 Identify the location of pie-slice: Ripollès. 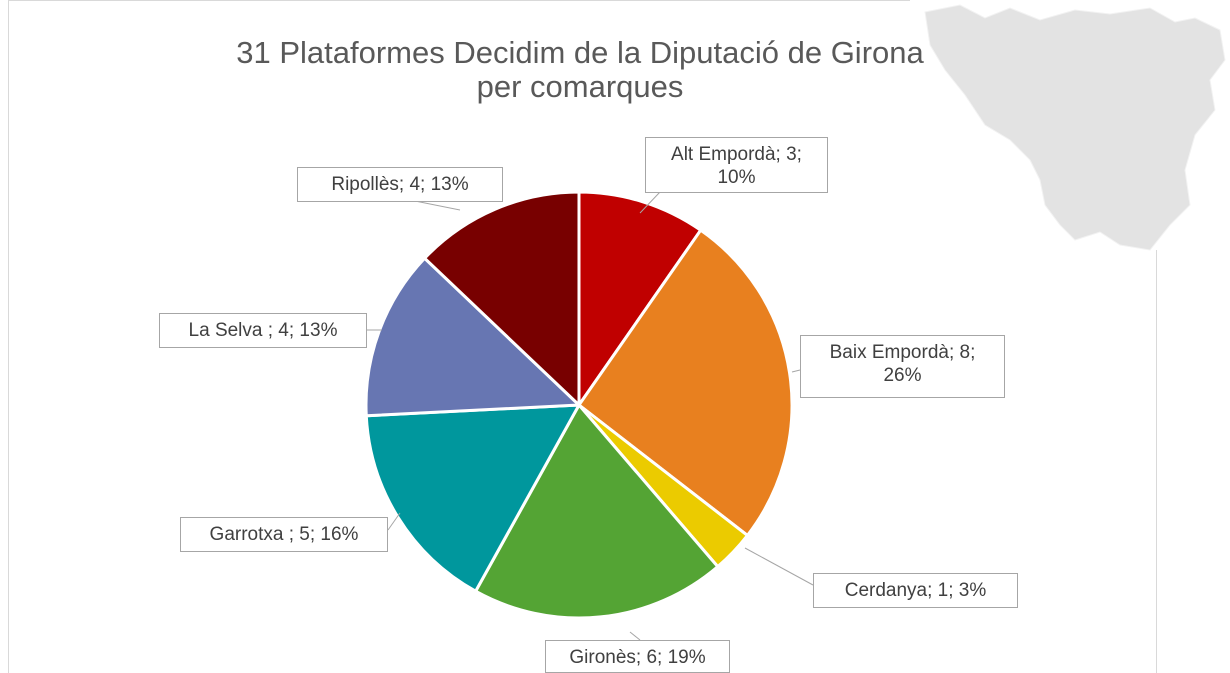
(501, 299).